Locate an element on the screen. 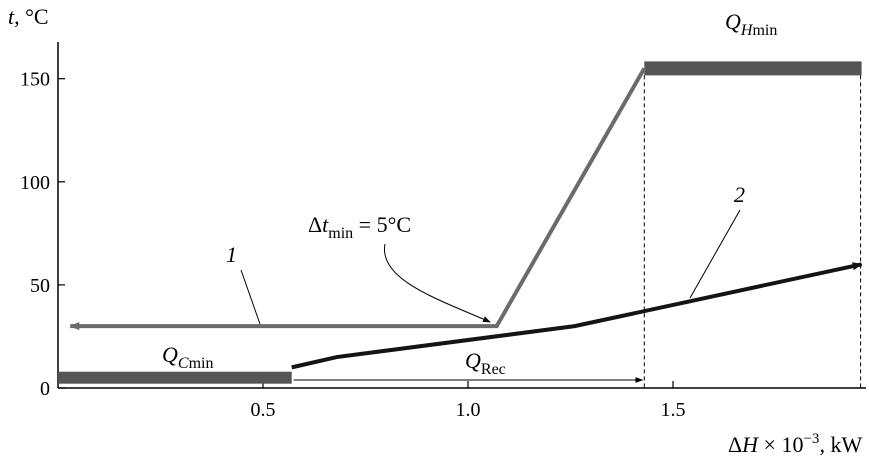 This screenshot has width=869, height=462. x-tick-label: 1.5 is located at coordinates (673, 410).